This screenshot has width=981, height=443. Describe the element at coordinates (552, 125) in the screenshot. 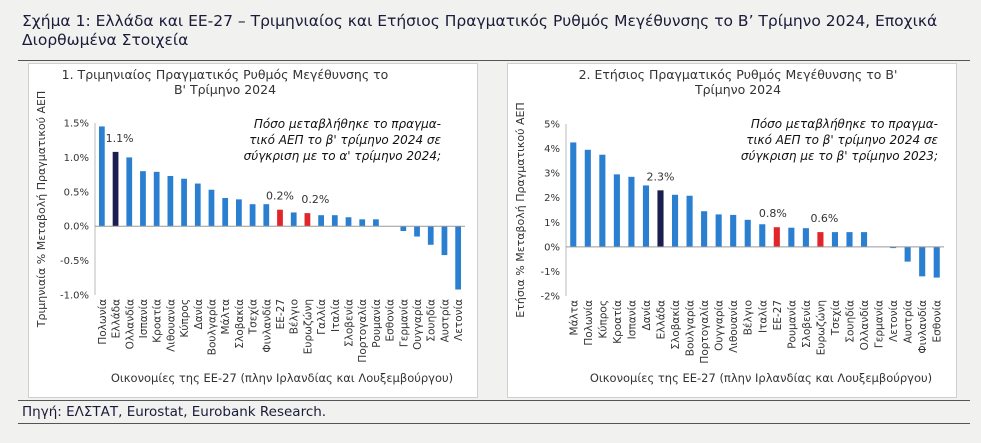

I see `y-tick-label: 5%` at that location.